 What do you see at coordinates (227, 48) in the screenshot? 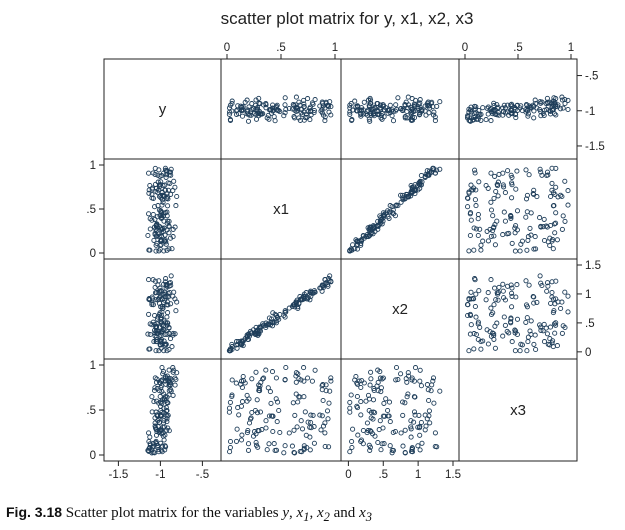
I see `tick-label-top-x1-0: 0` at bounding box center [227, 48].